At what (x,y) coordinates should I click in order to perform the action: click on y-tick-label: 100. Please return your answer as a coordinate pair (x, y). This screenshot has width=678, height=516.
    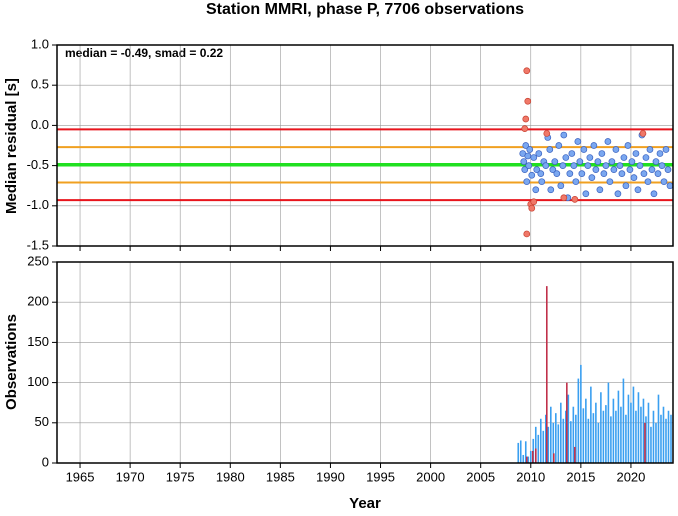
    Looking at the image, I should click on (38, 381).